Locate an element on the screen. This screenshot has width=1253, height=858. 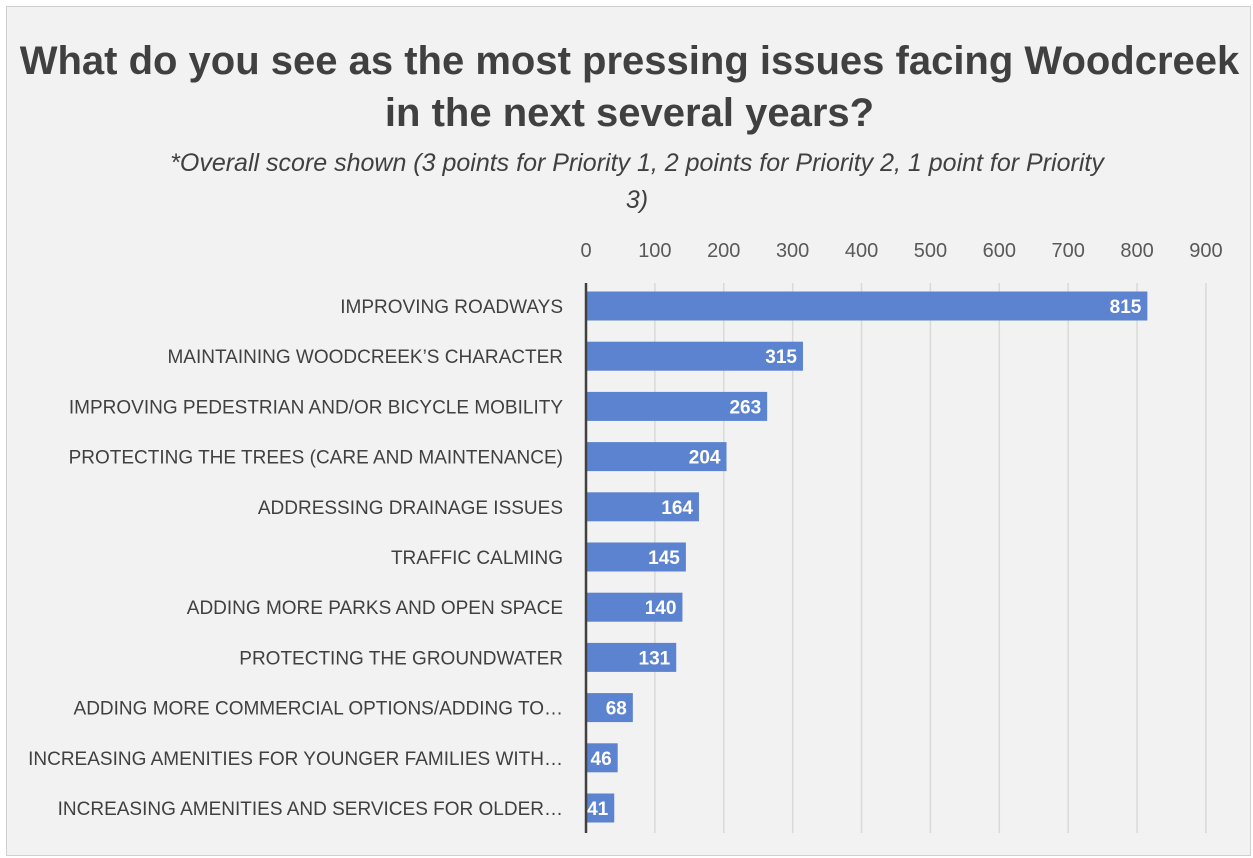
x-tick-label: 300 is located at coordinates (792, 251).